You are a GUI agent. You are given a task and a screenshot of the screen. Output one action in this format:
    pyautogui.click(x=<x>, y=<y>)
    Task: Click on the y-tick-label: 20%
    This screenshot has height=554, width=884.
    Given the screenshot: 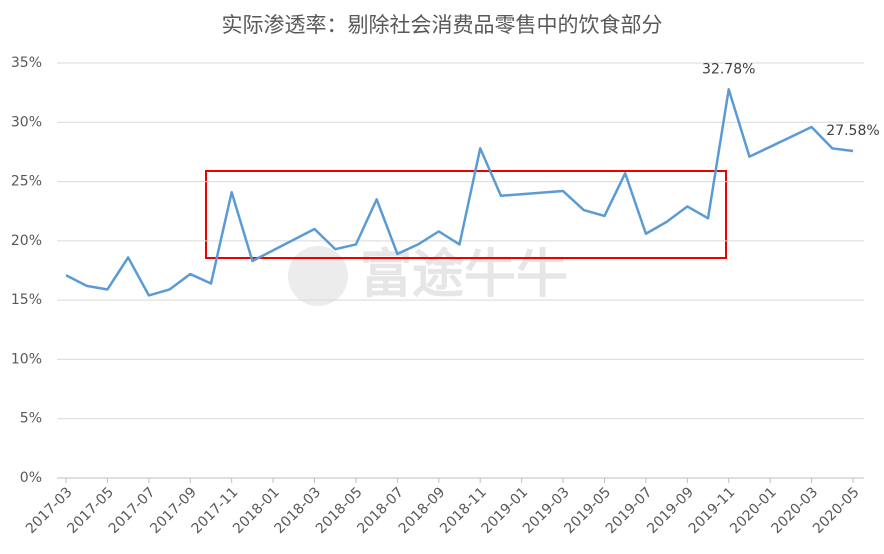 What is the action you would take?
    pyautogui.click(x=26, y=241)
    